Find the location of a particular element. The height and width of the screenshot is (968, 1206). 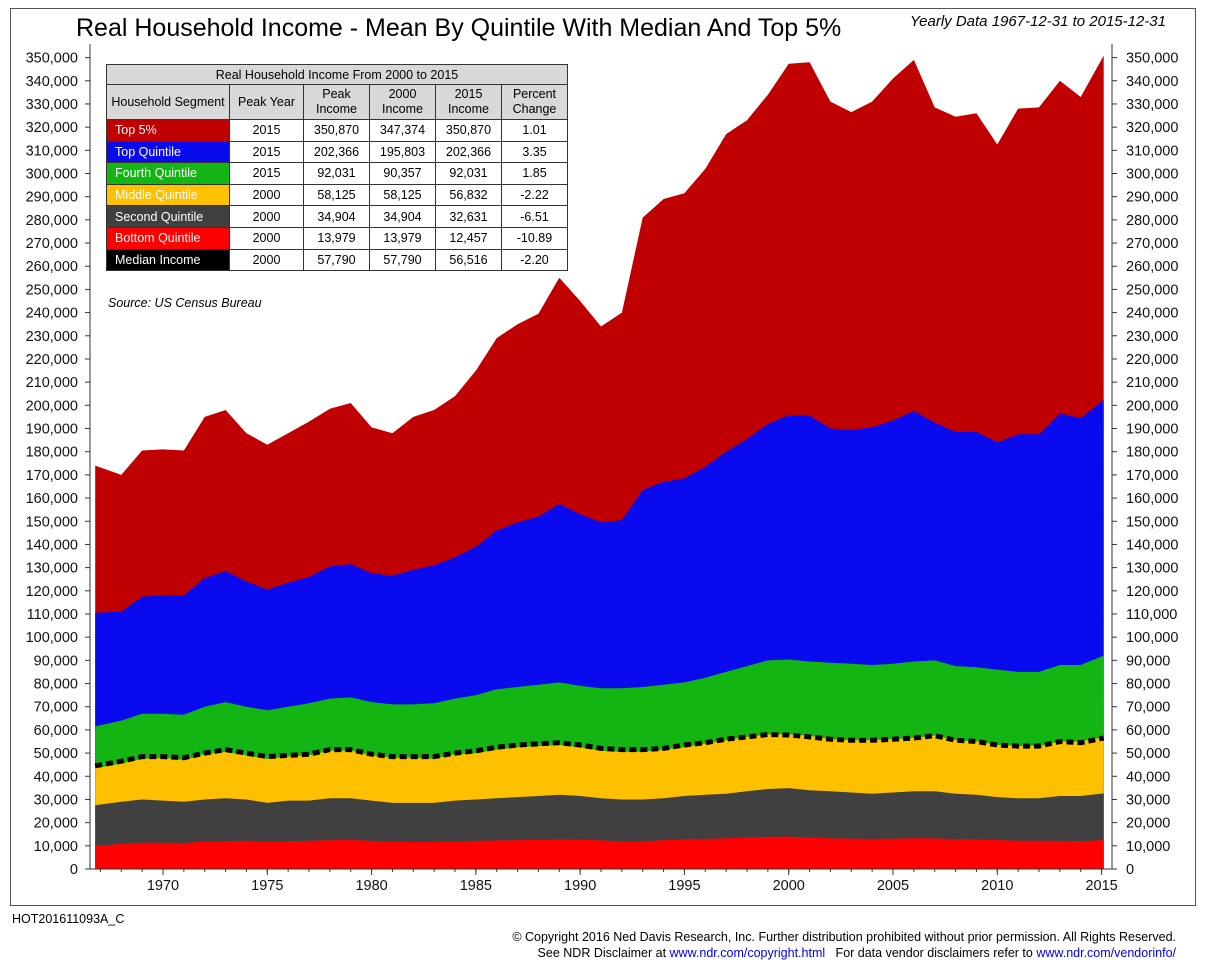

segment-cell: Middle Quintile is located at coordinates (168, 195).